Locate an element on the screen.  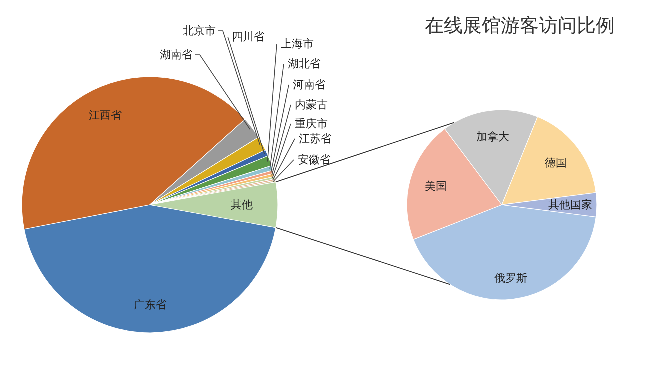
title: 在线展馆游客访问比例 is located at coordinates (520, 26).